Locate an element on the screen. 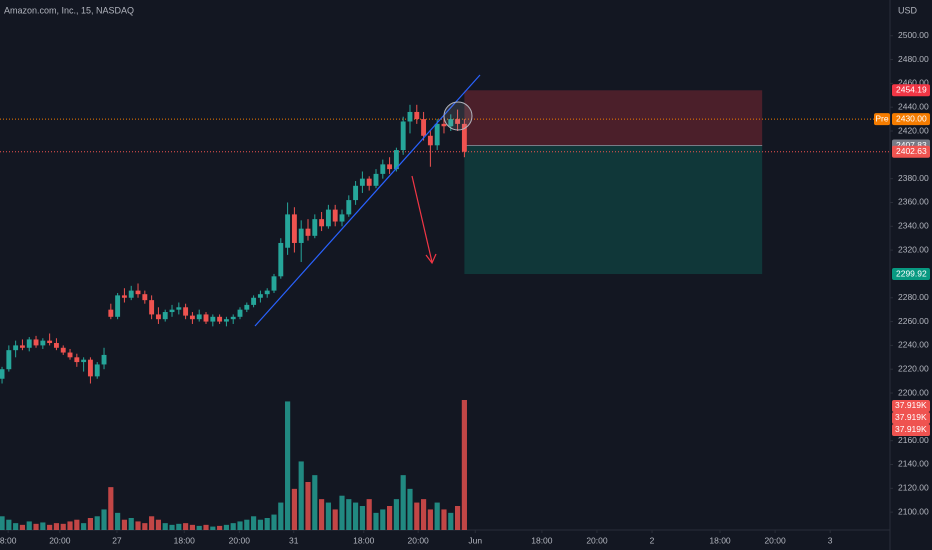  x-tick-label: 31 is located at coordinates (294, 540).